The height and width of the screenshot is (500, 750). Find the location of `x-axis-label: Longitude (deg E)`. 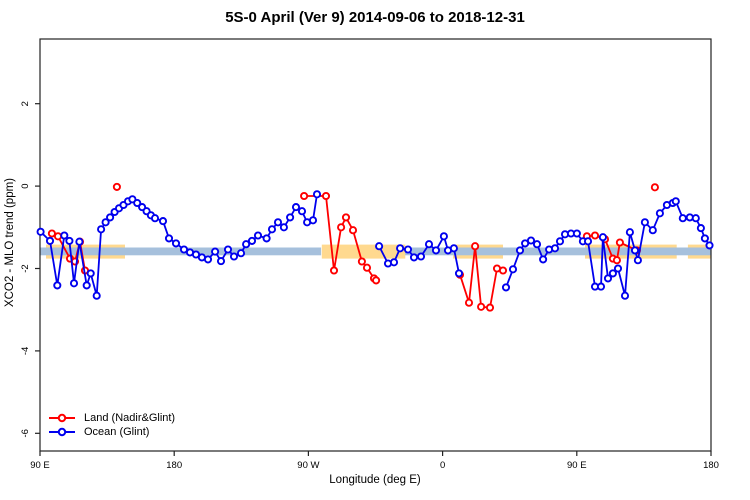

x-axis-label: Longitude (deg E) is located at coordinates (375, 480).